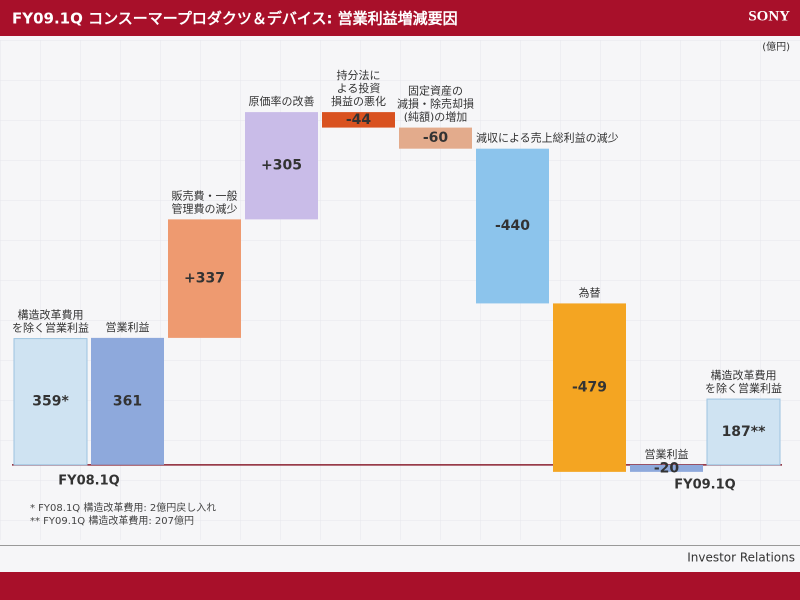 The image size is (800, 600). What do you see at coordinates (704, 484) in the screenshot?
I see `period-label: FY09.1Q` at bounding box center [704, 484].